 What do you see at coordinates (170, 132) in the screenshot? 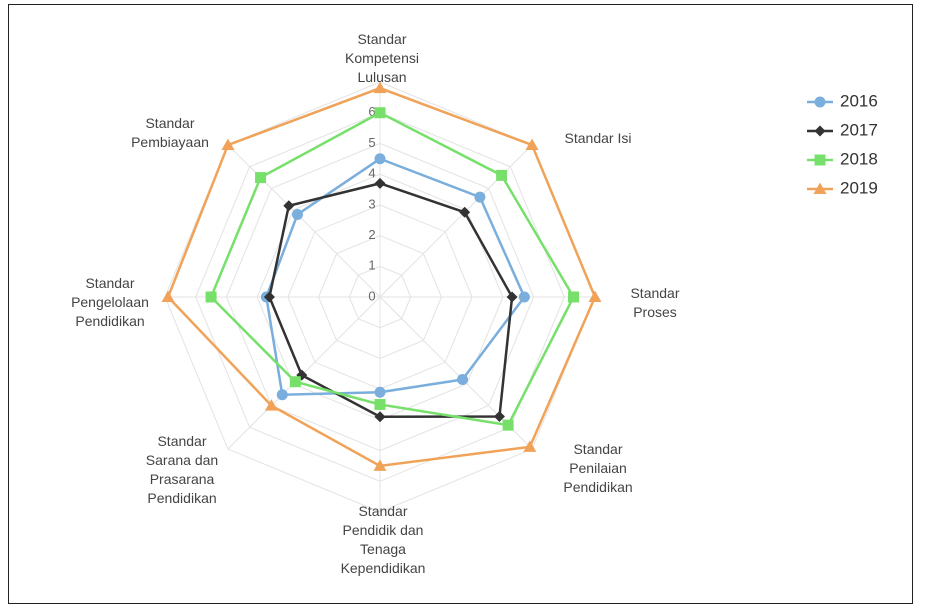
I see `category-label: Standar Pembiayaan` at bounding box center [170, 132].